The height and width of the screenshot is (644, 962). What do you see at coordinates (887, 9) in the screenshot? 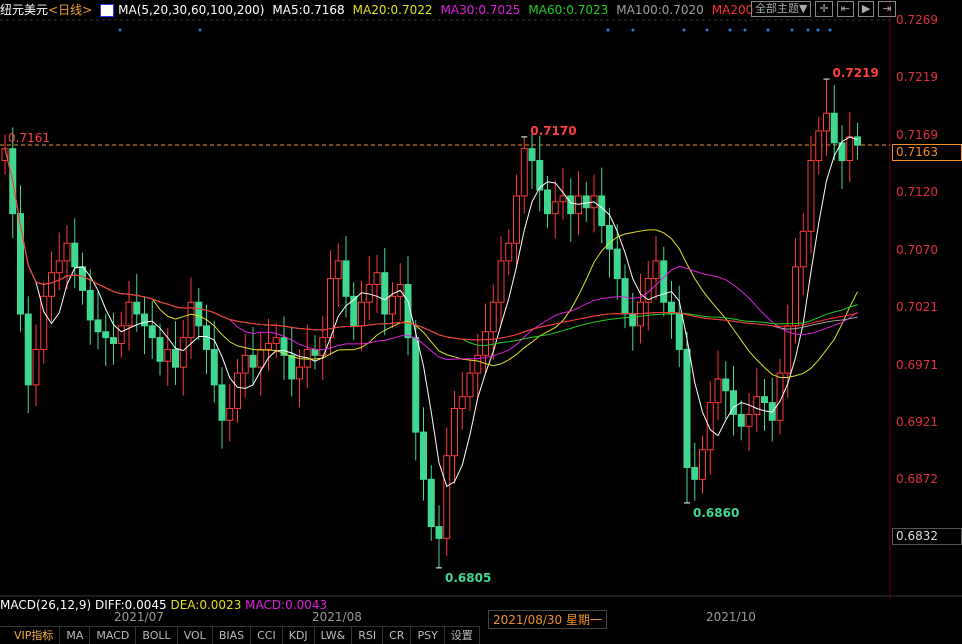
I see `exit-icon: ⇥` at bounding box center [887, 9].